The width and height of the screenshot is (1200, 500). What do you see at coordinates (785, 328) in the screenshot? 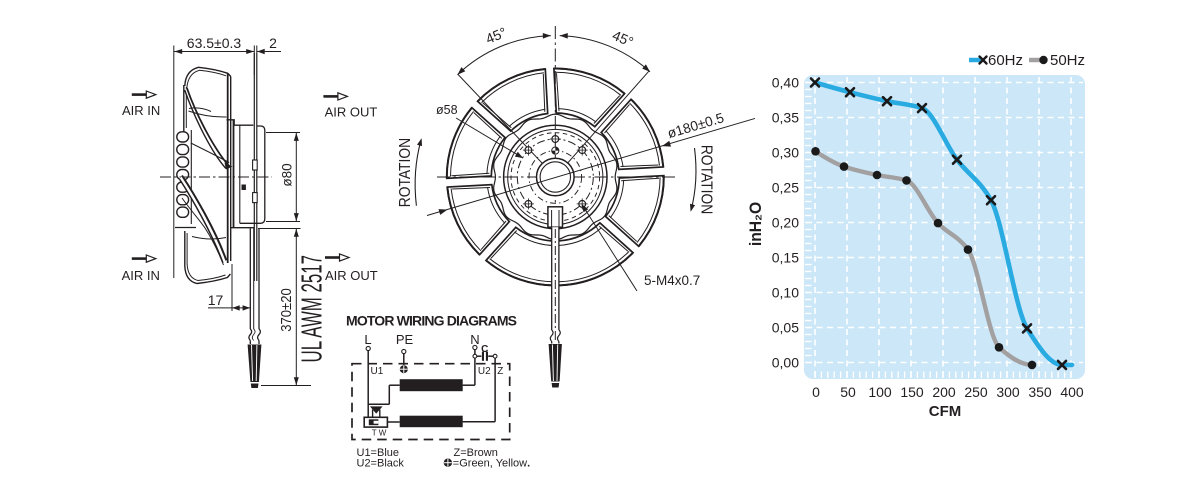
I see `svg-text: 0,05` at bounding box center [785, 328].